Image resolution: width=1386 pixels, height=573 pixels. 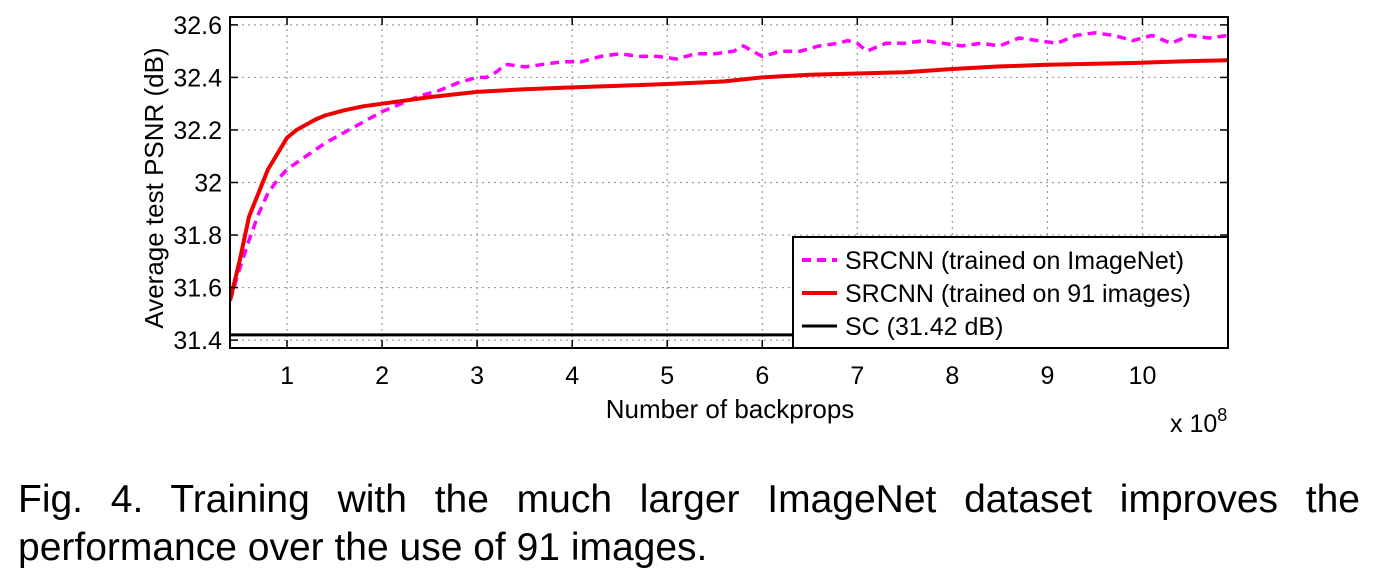 What do you see at coordinates (1047, 376) in the screenshot?
I see `x-tick-label: 9` at bounding box center [1047, 376].